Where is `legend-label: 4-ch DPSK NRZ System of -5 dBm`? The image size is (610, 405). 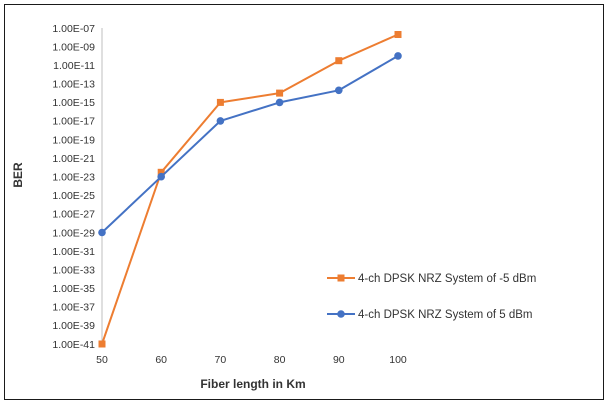 legend-label: 4-ch DPSK NRZ System of -5 dBm is located at coordinates (447, 279).